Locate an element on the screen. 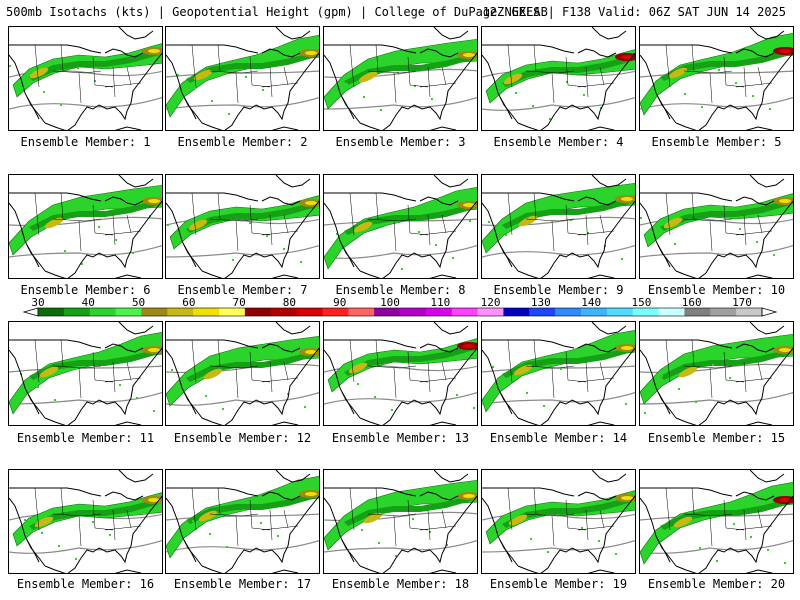  colorbar-tick-label: 70 is located at coordinates (239, 302).